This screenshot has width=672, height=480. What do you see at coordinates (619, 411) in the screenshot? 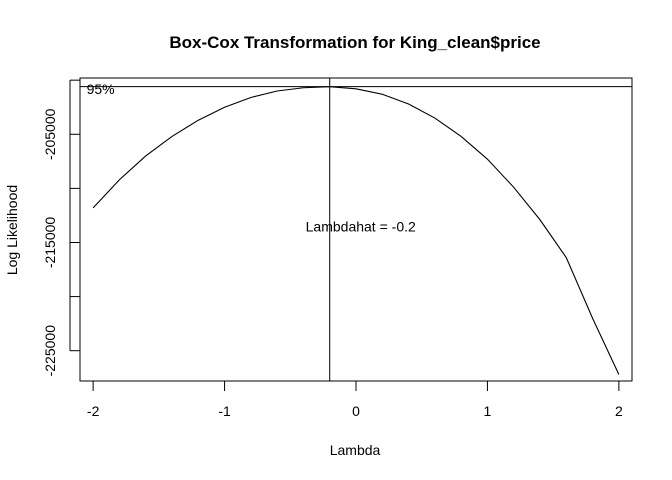
I see `x-tick-label: 2` at bounding box center [619, 411].